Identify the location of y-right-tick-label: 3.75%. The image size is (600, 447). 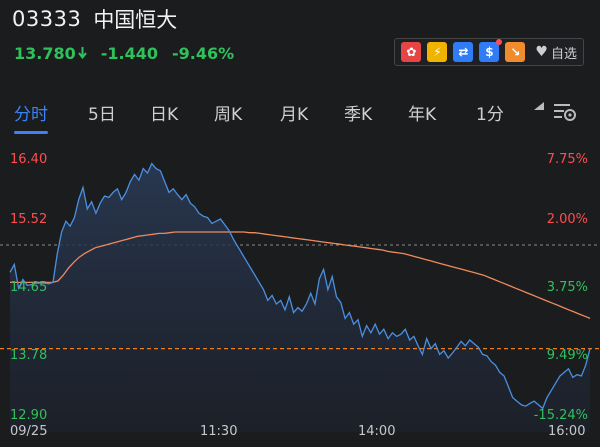
(567, 287).